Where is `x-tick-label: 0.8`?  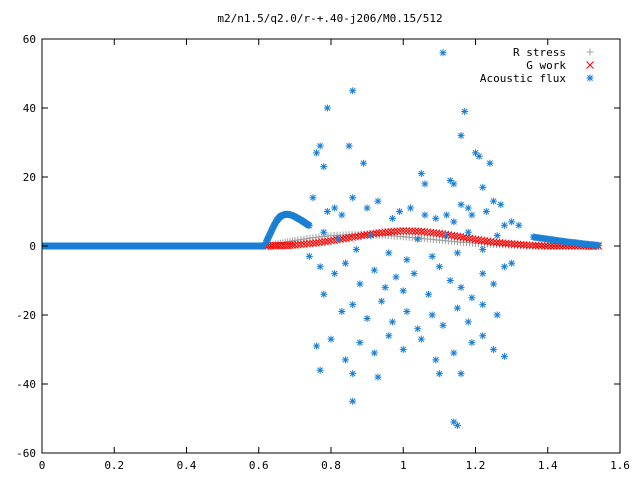
x-tick-label: 0.8 is located at coordinates (331, 465).